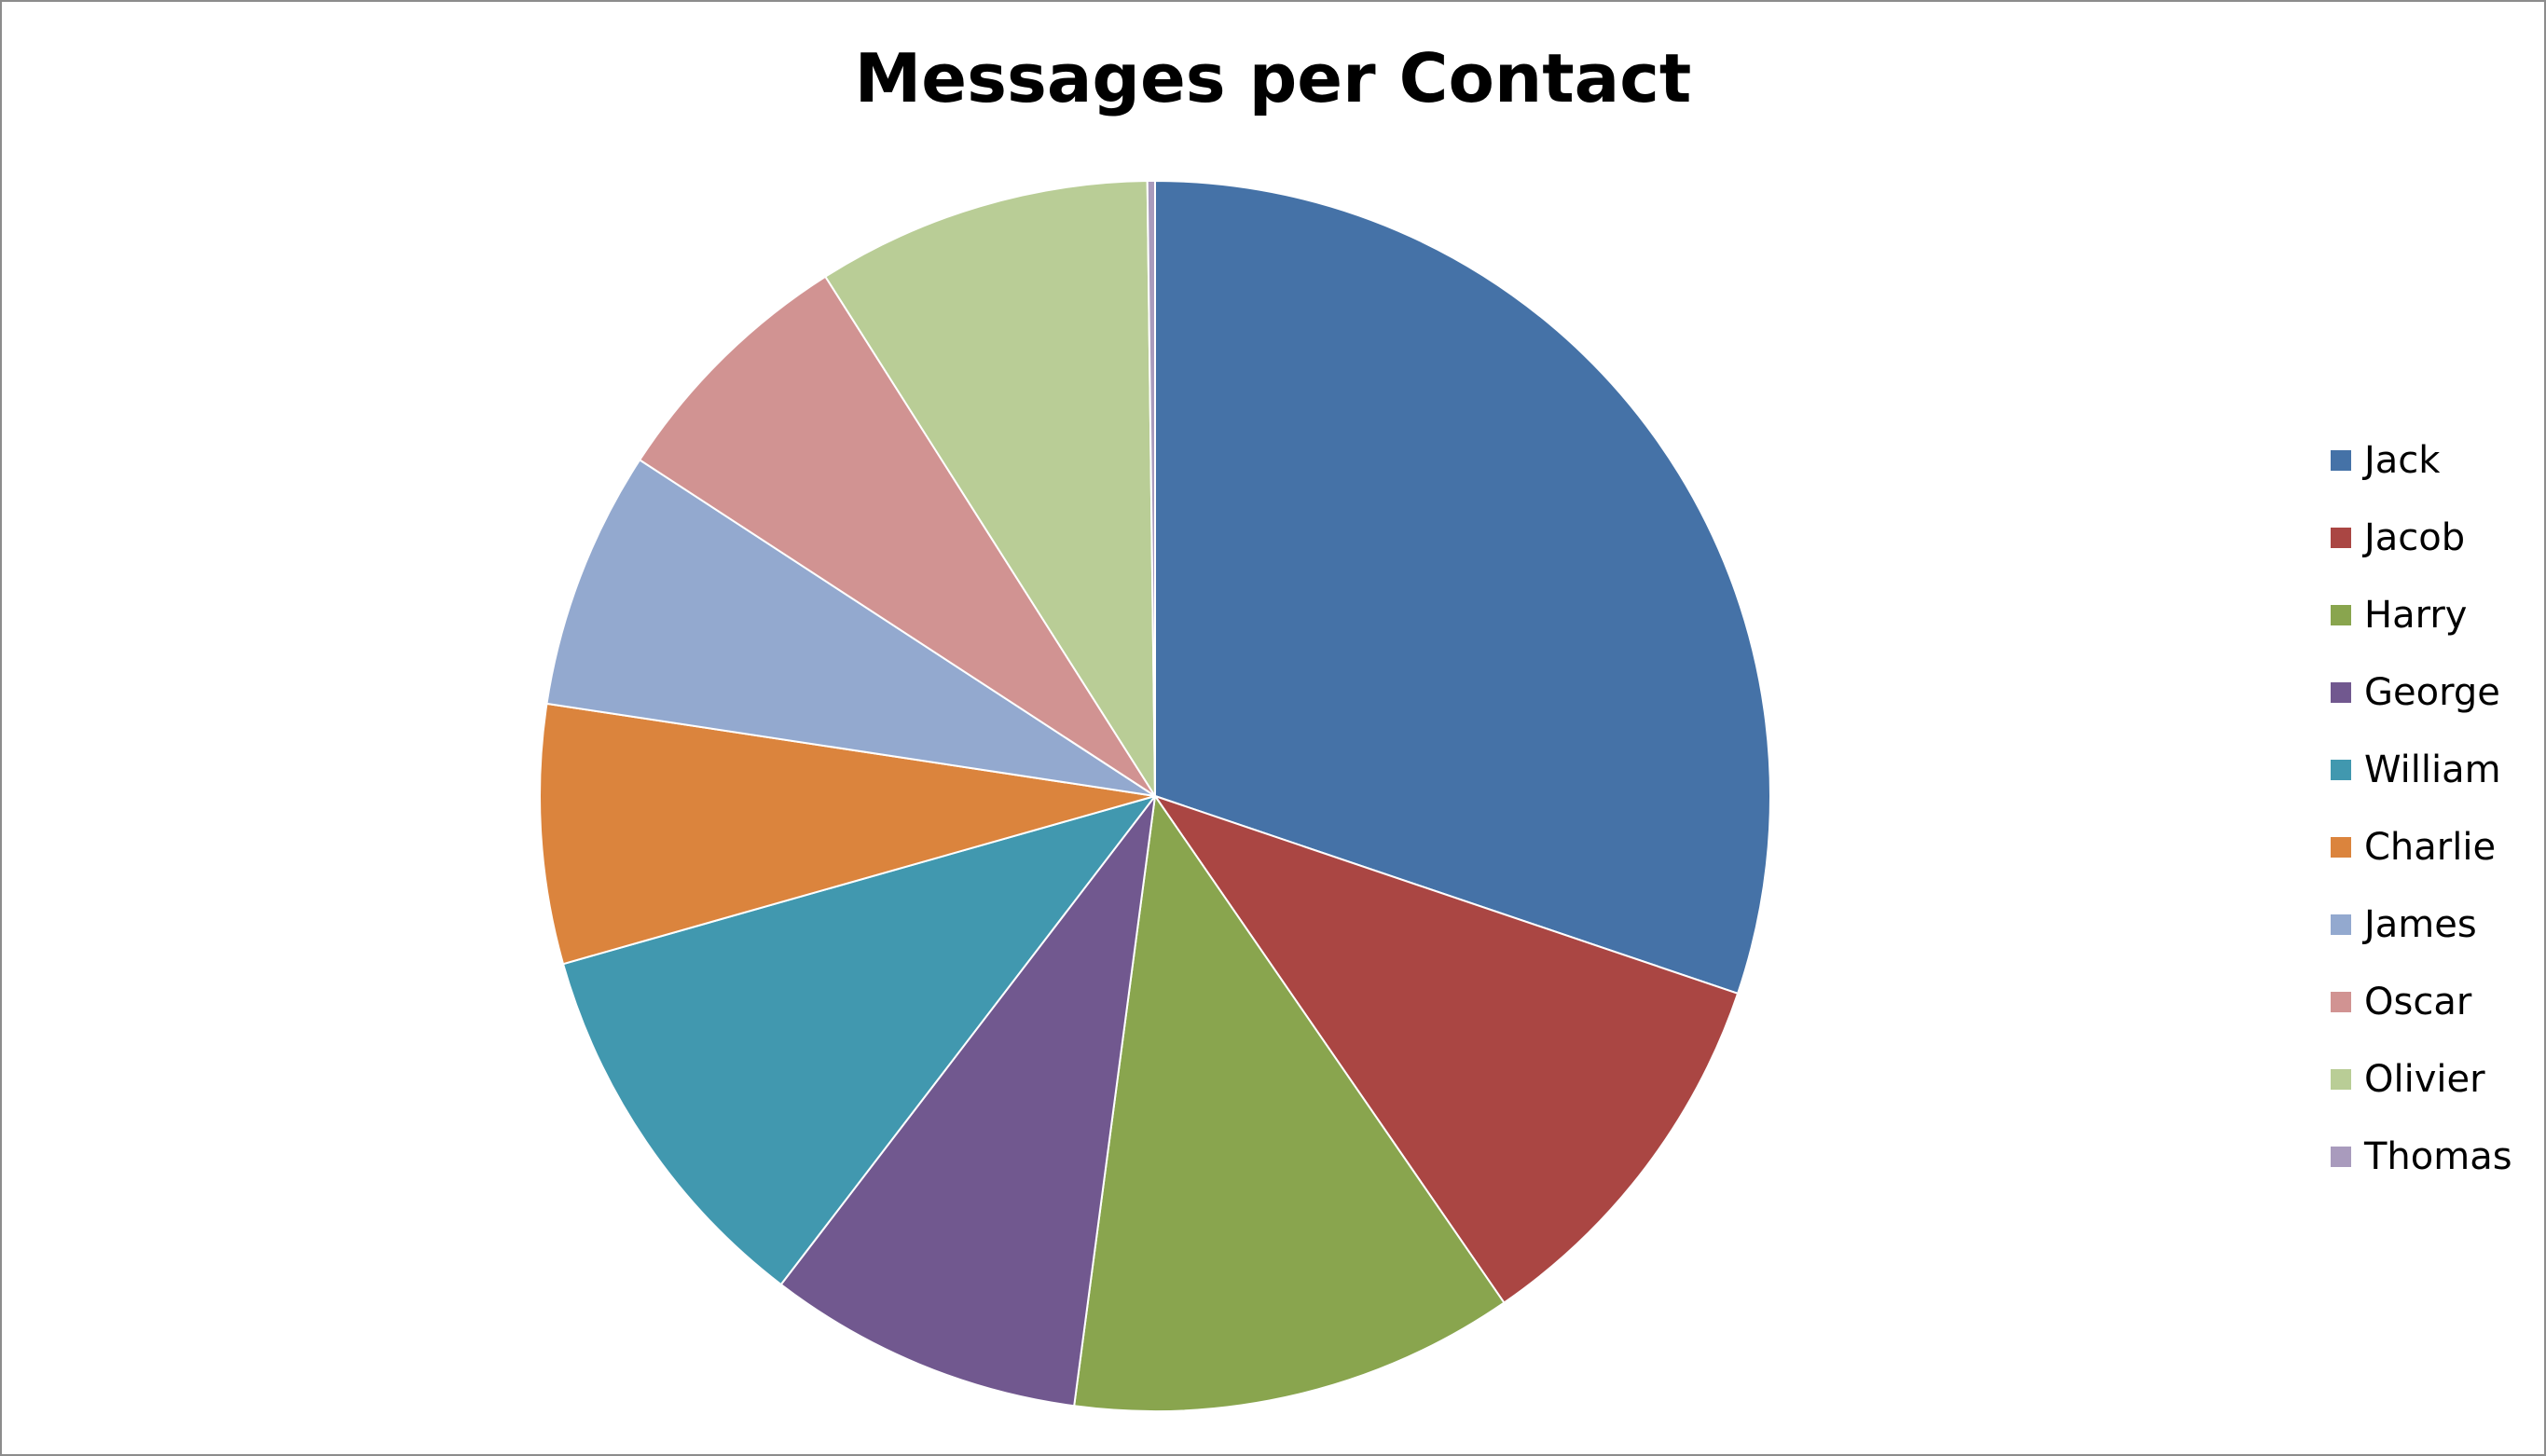 Image resolution: width=2546 pixels, height=1456 pixels. I want to click on legend-label: Jack, so click(2402, 460).